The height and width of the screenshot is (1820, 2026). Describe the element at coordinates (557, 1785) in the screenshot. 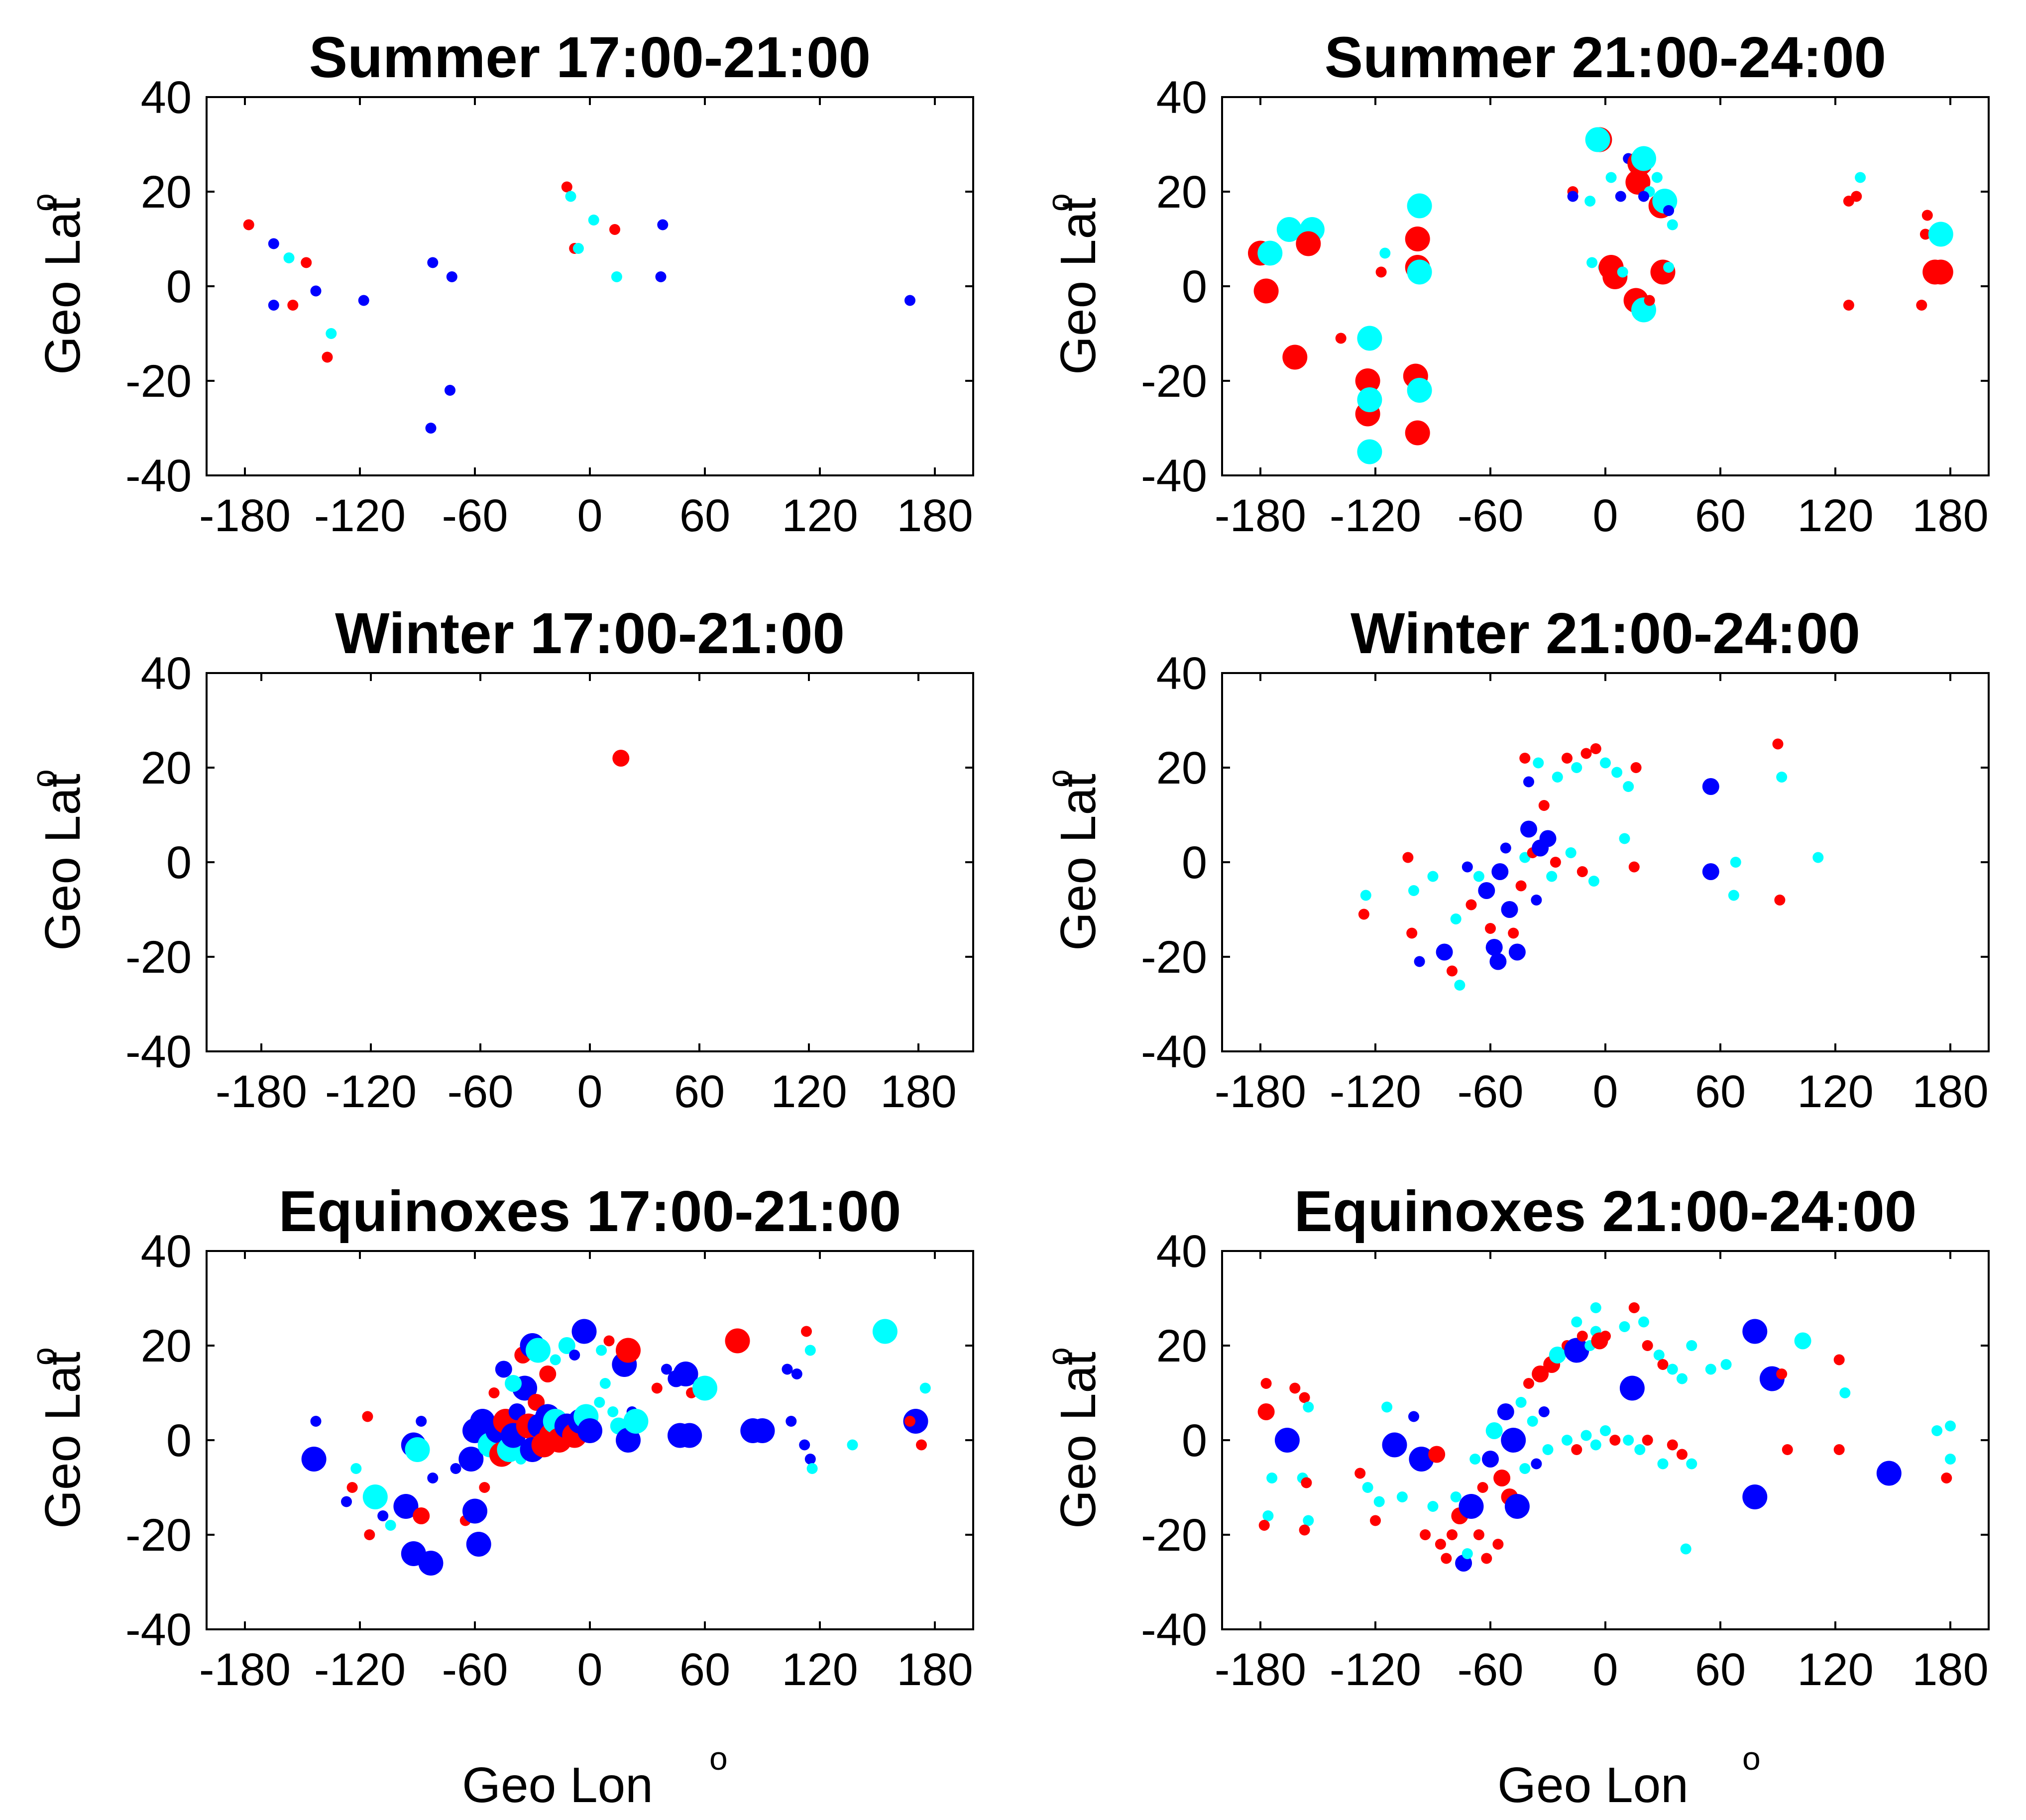

I see `svg-text: Geo Lon` at that location.